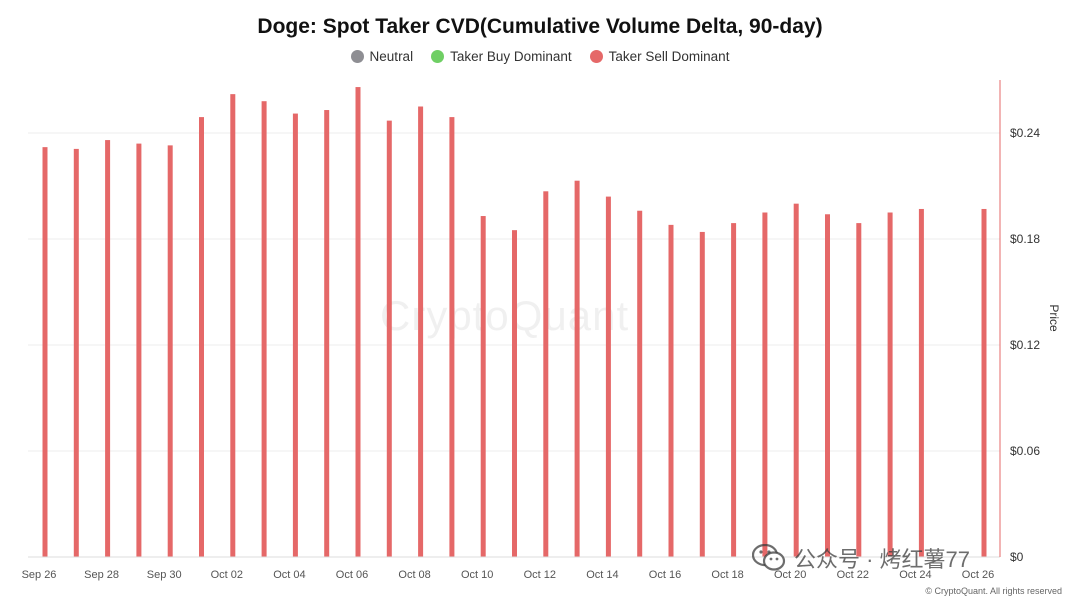 Image resolution: width=1080 pixels, height=602 pixels. What do you see at coordinates (540, 575) in the screenshot?
I see `x-tick-label: Oct 12` at bounding box center [540, 575].